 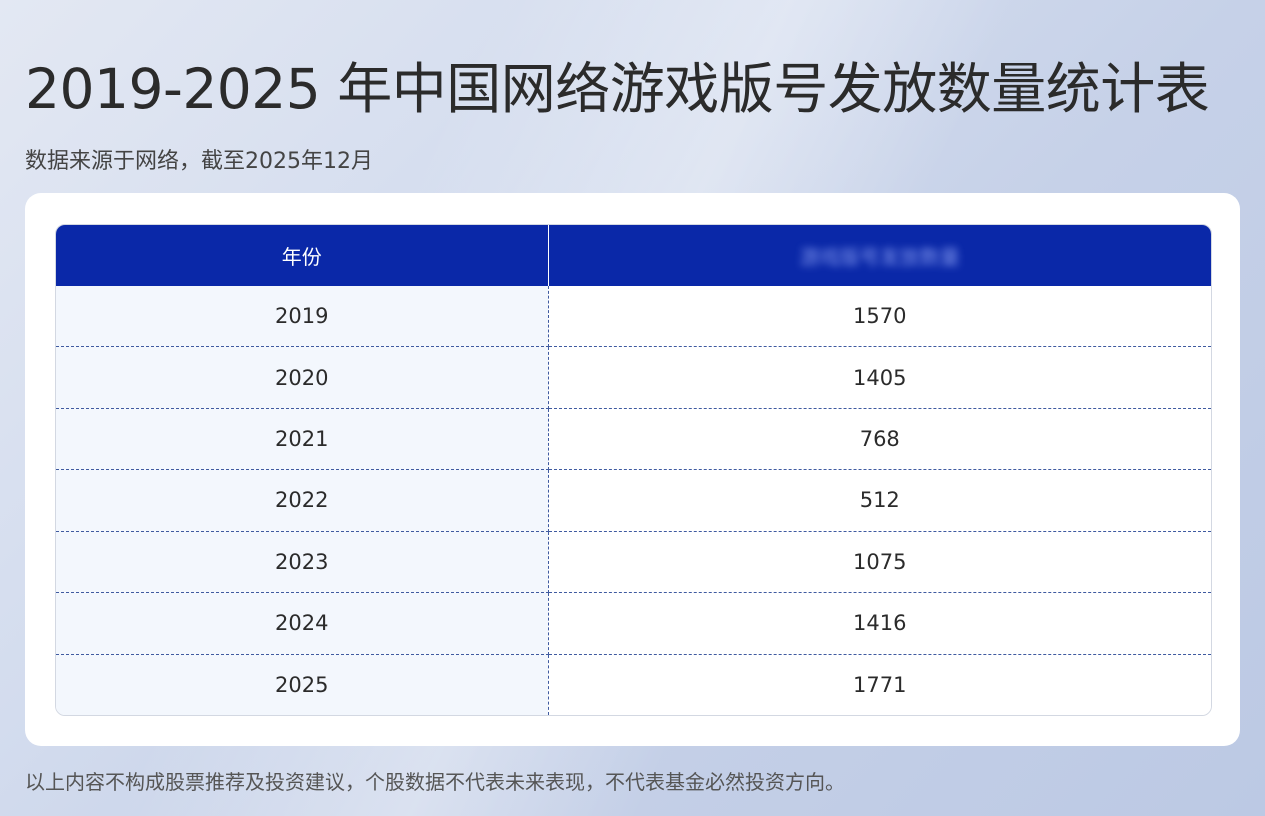 I want to click on table-row: 2022 512, so click(x=633, y=500).